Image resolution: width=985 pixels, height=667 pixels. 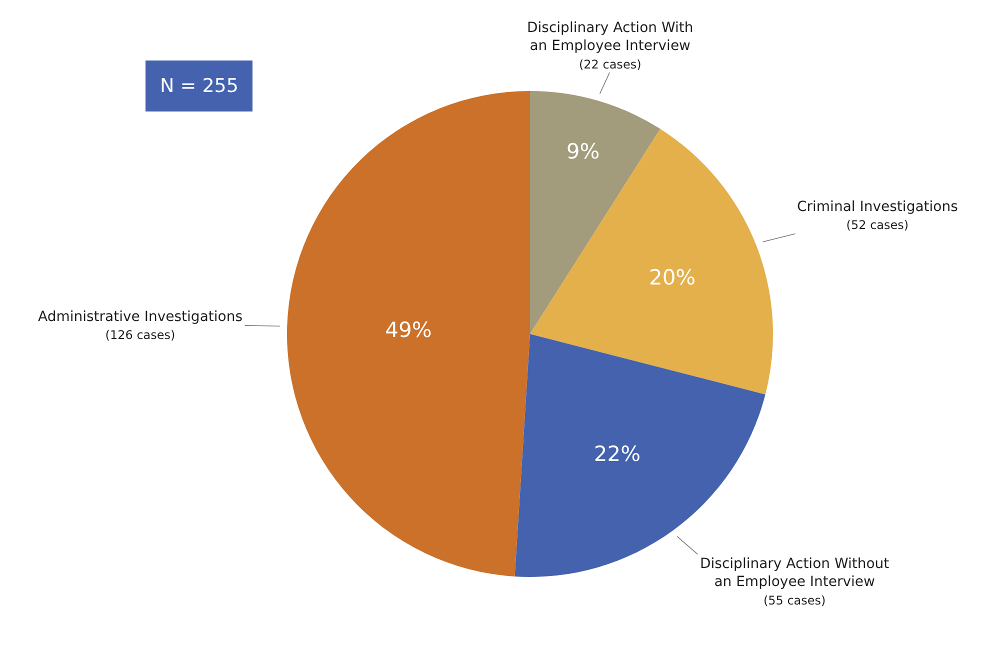 What do you see at coordinates (617, 454) in the screenshot?
I see `data-label: 22%` at bounding box center [617, 454].